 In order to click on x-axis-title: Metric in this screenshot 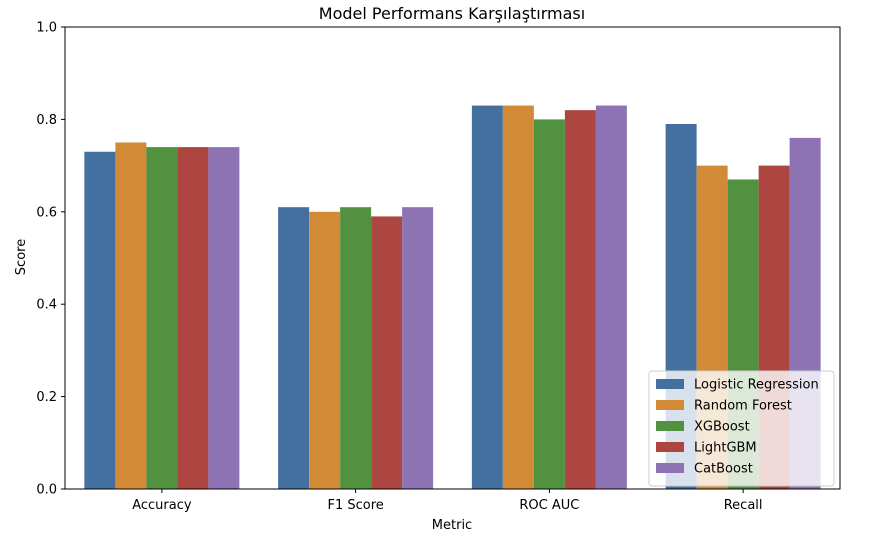, I will do `click(452, 525)`.